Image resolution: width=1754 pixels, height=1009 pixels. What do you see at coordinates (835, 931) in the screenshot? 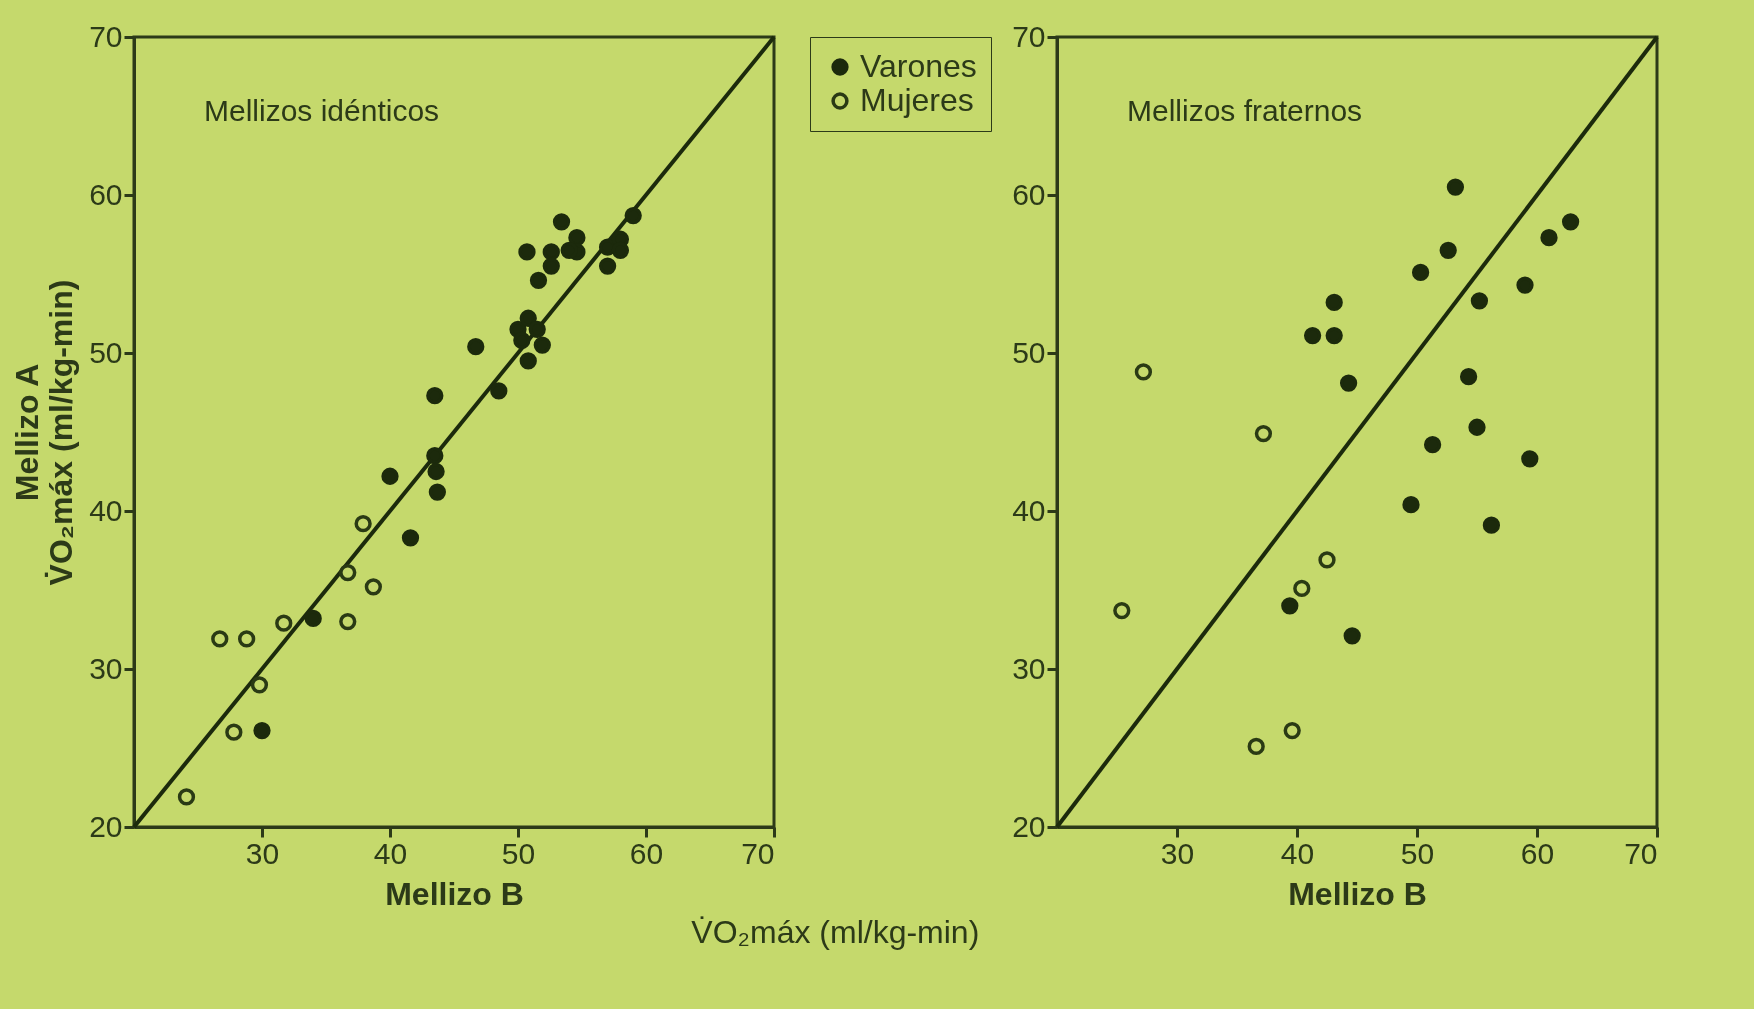
I see `text: V̇O₂máx (ml/kg-min)` at bounding box center [835, 931].